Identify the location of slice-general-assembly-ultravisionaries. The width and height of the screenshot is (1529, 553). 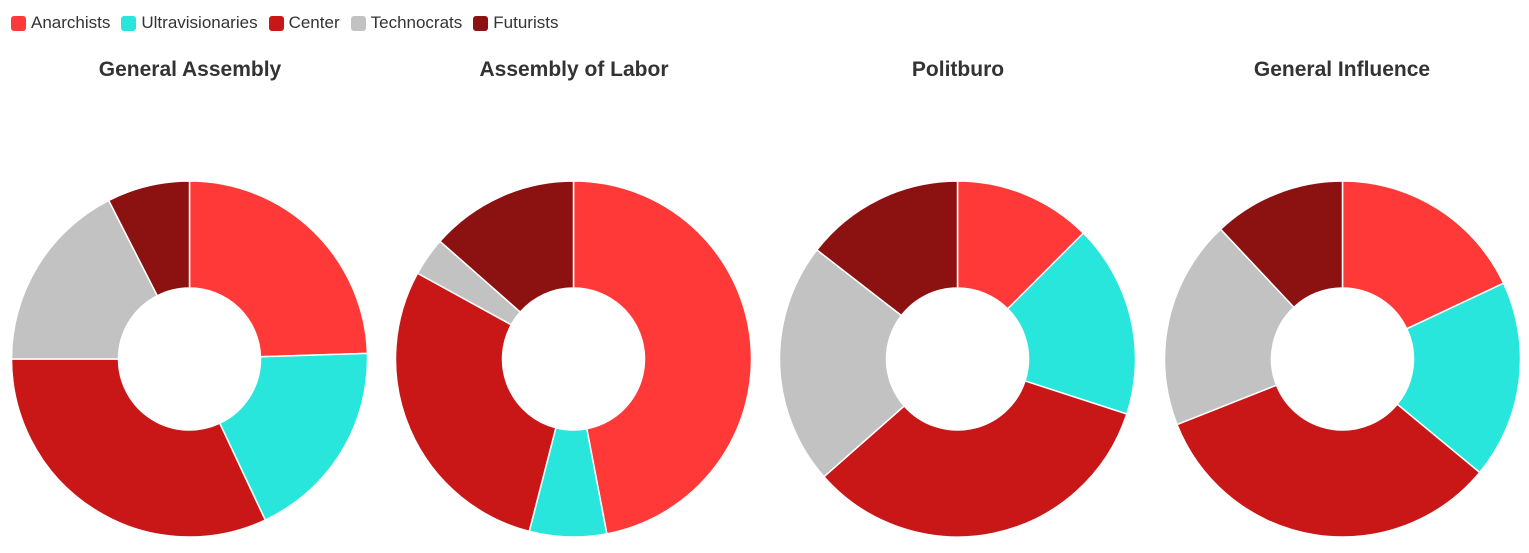
(293, 437).